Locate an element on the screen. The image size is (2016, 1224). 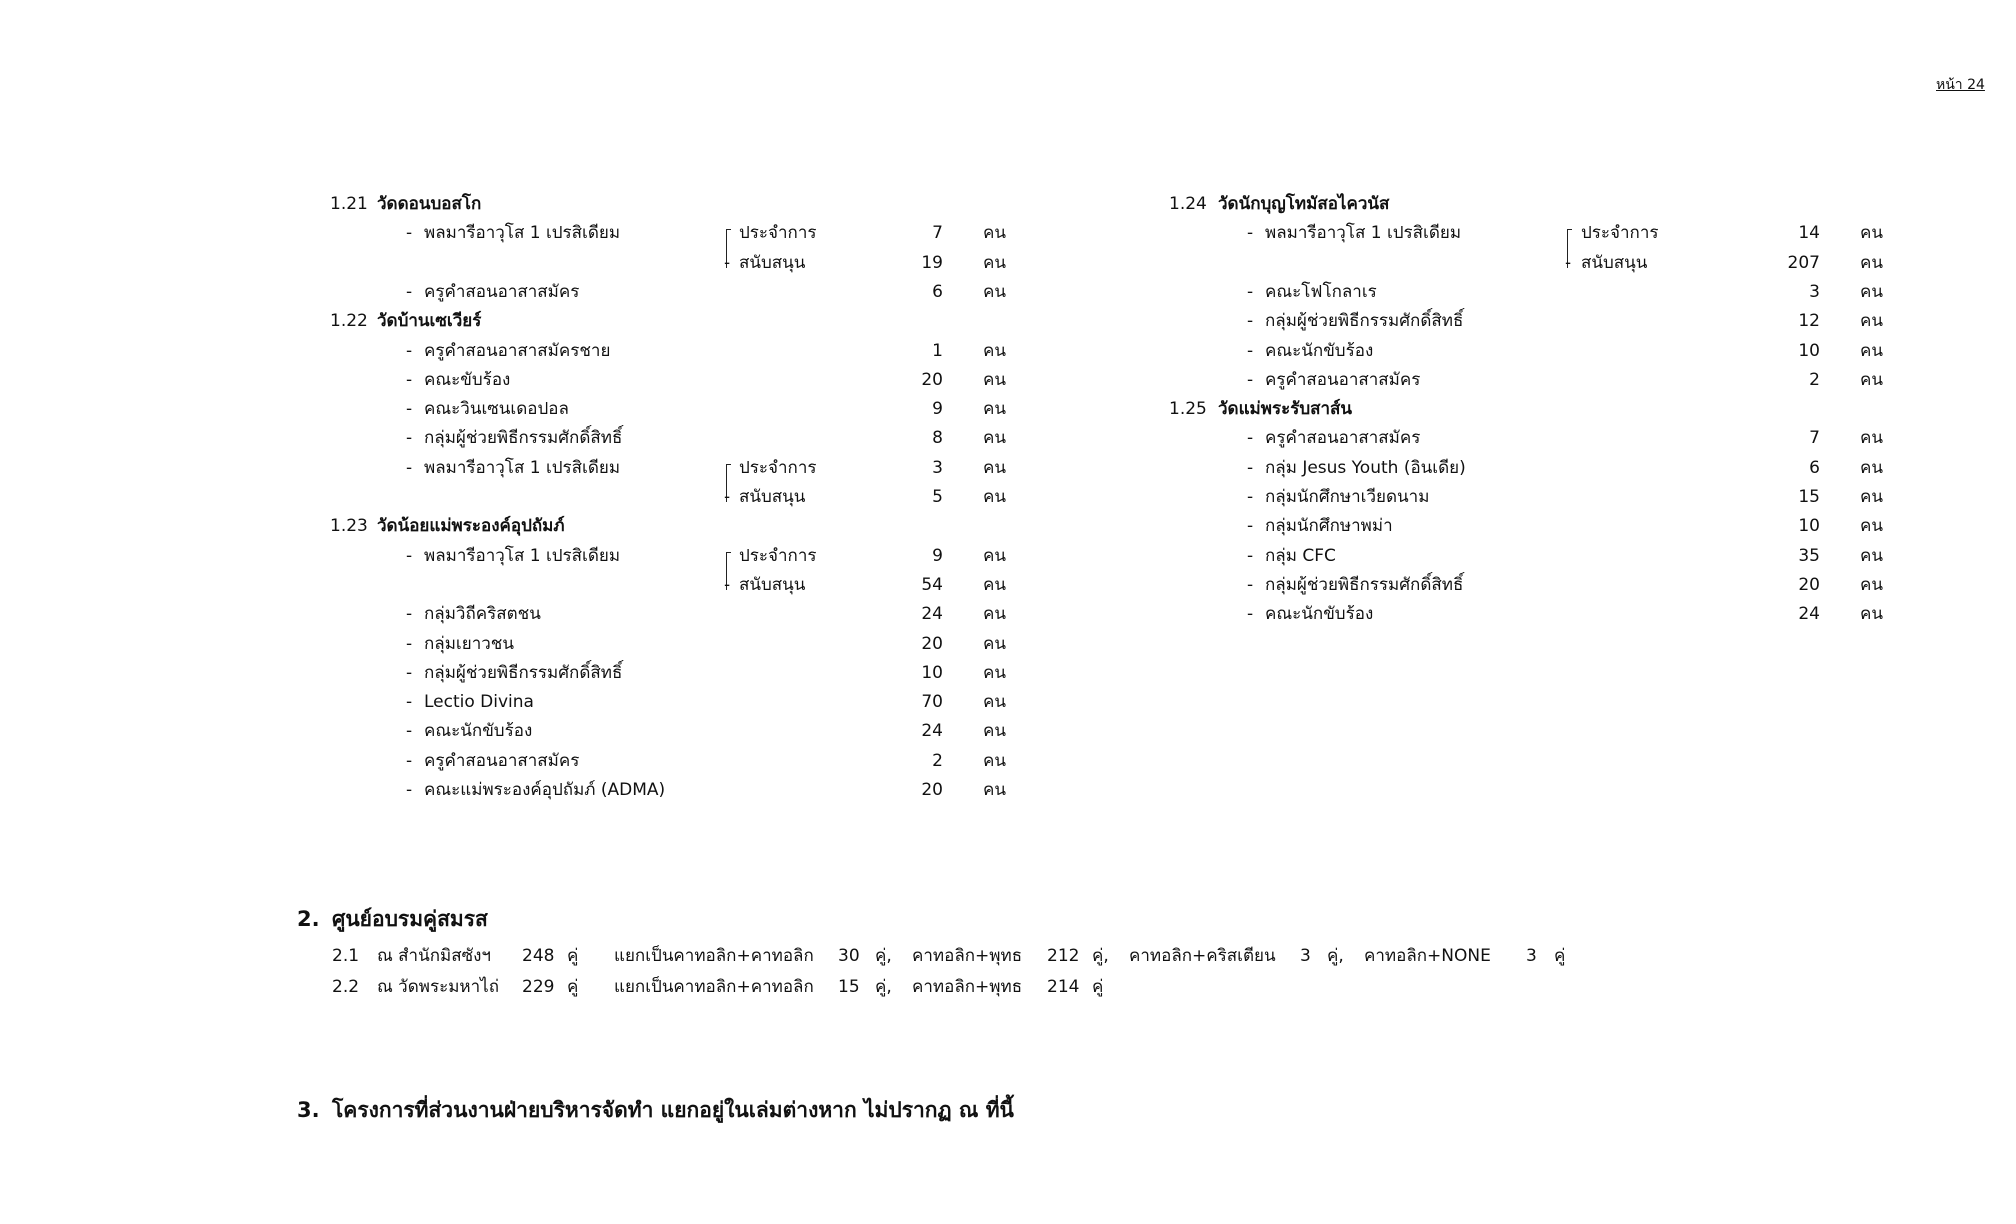
section-number: 1.25 is located at coordinates (1188, 409).